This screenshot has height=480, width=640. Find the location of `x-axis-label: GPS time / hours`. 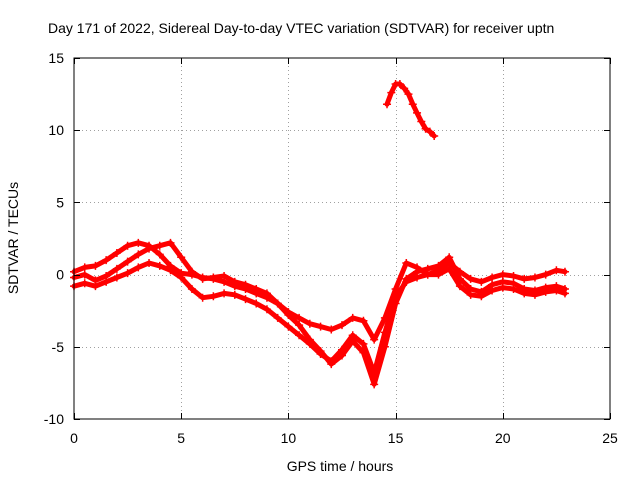

x-axis-label: GPS time / hours is located at coordinates (340, 466).